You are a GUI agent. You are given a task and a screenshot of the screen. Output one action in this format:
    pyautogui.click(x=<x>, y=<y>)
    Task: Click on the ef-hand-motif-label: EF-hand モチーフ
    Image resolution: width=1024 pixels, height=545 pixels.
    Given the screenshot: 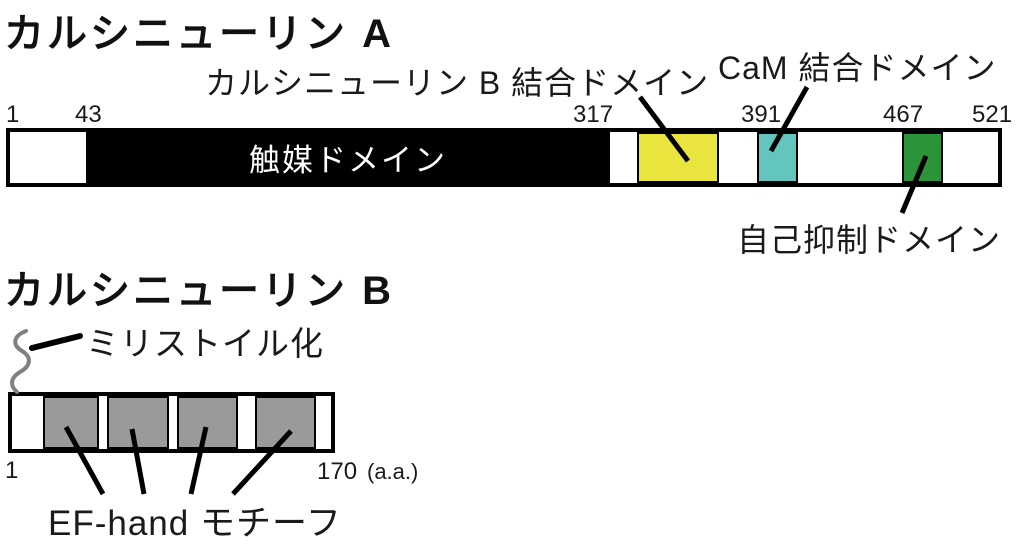 What is the action you would take?
    pyautogui.click(x=195, y=523)
    